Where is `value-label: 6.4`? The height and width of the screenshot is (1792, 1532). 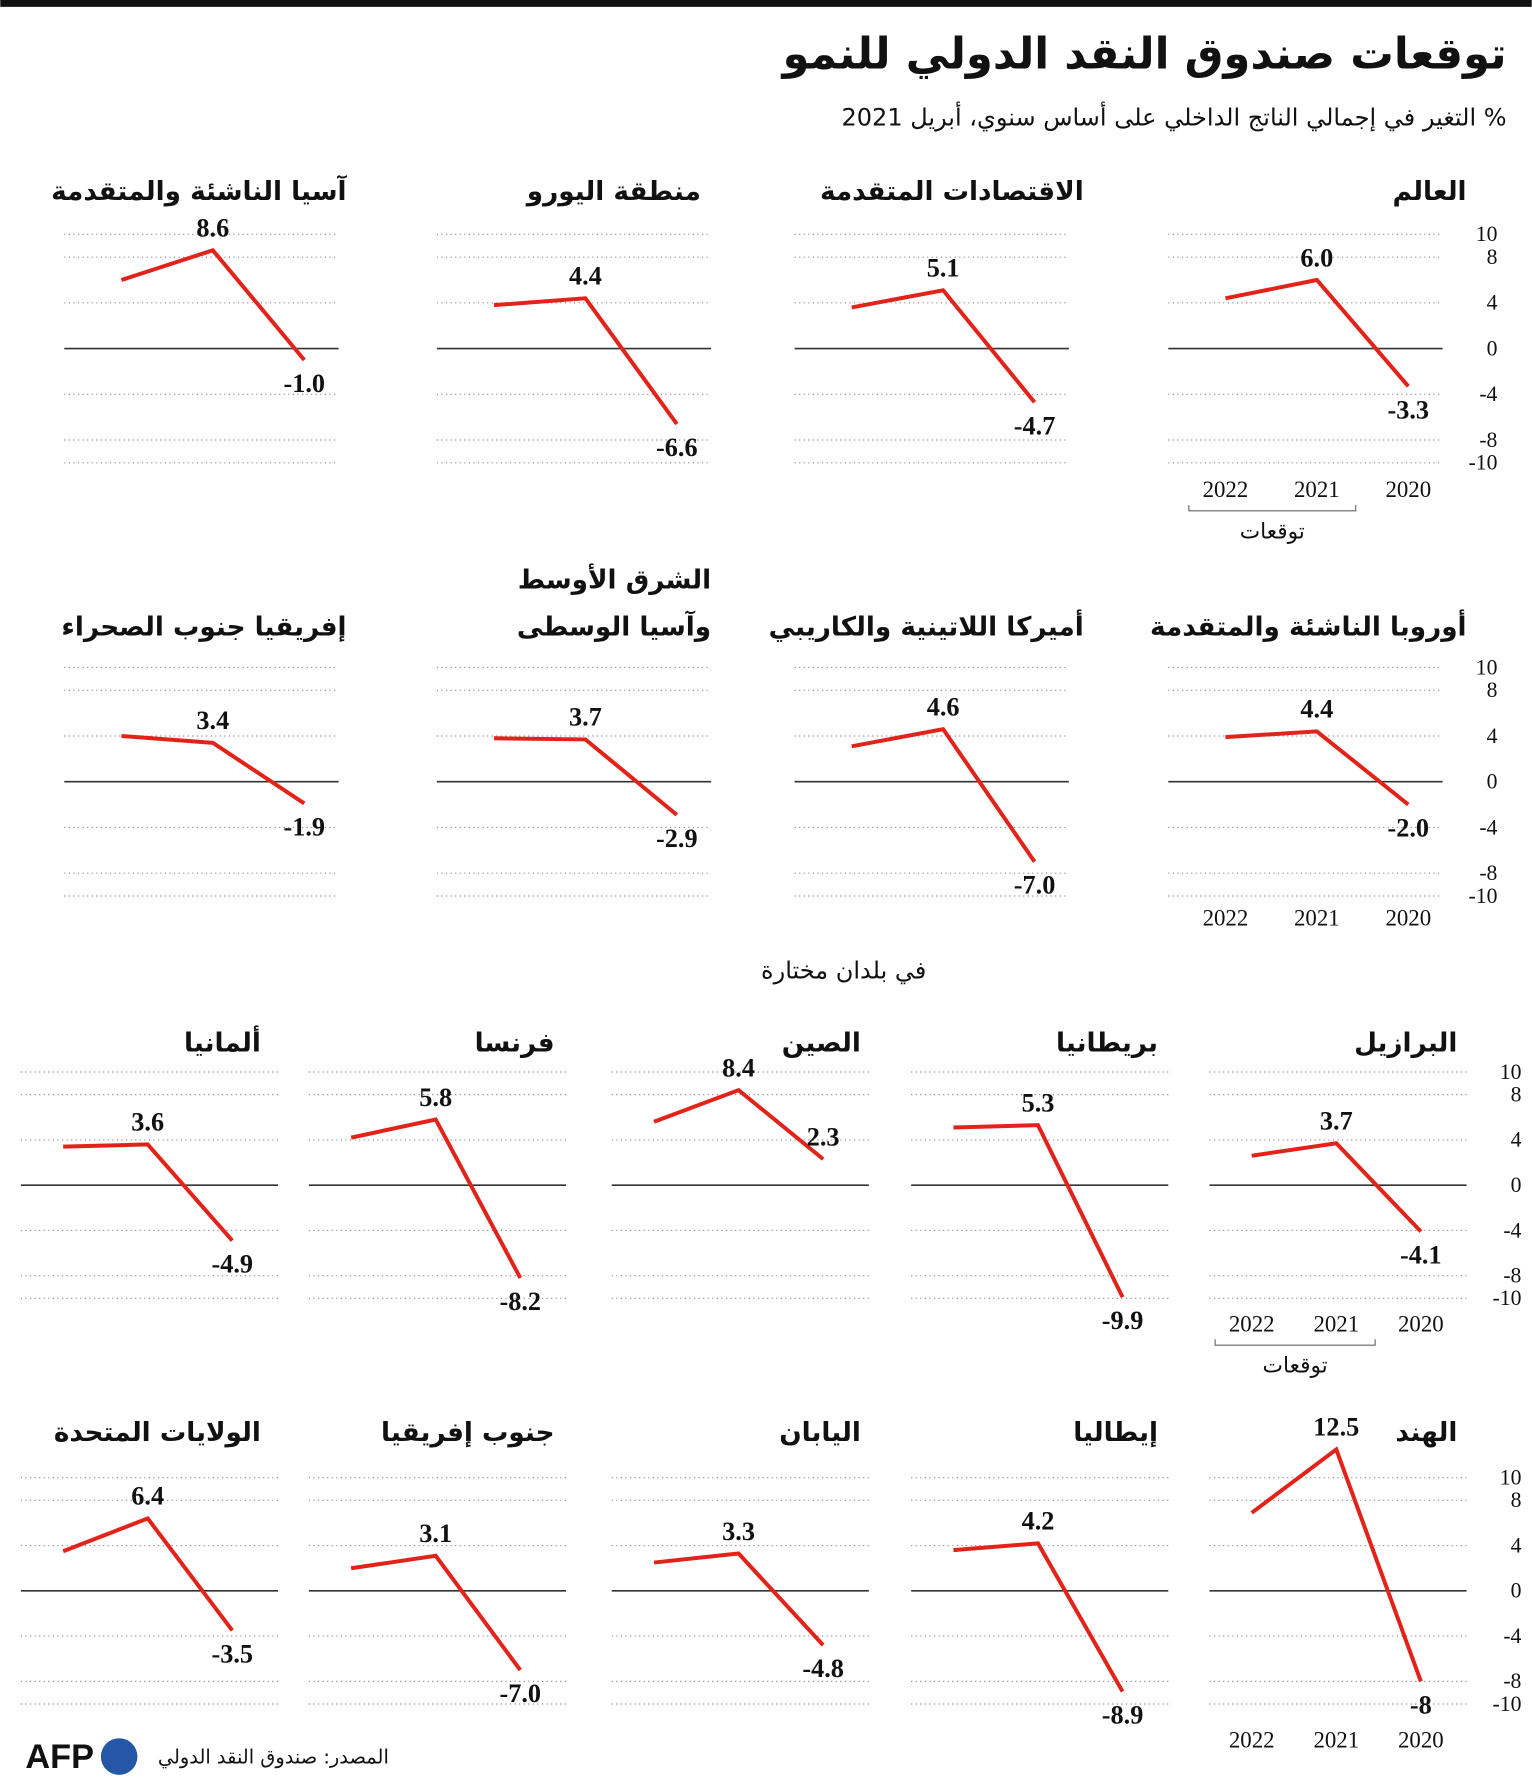
value-label: 6.4 is located at coordinates (147, 1496).